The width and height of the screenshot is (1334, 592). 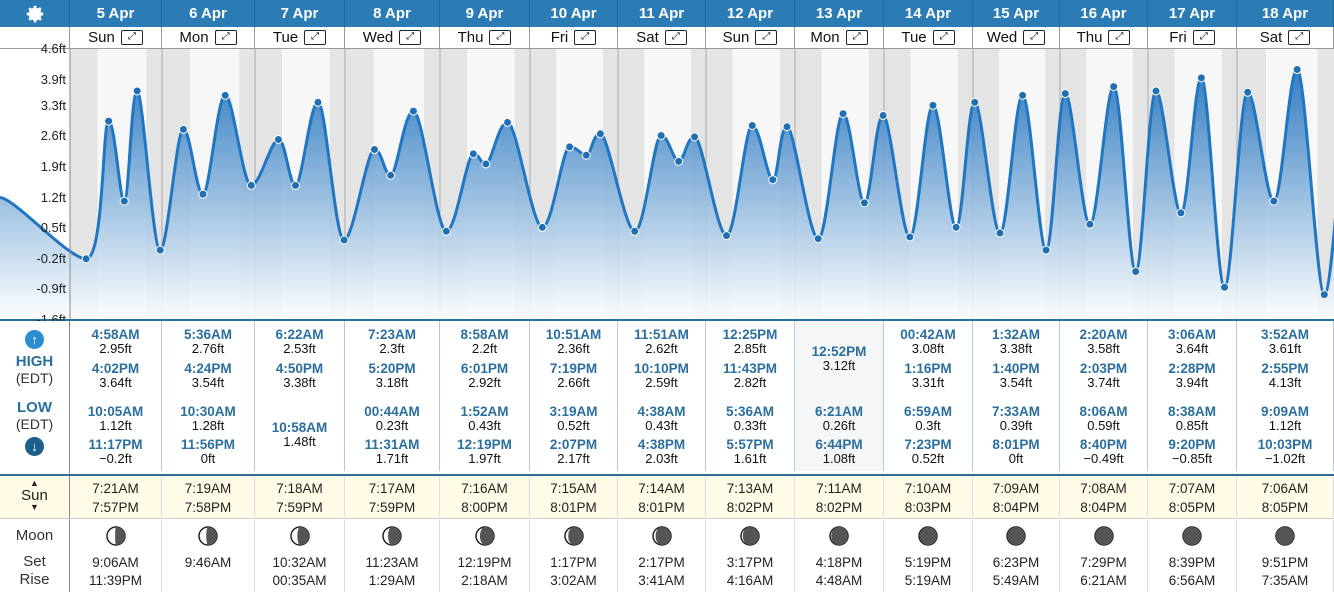 What do you see at coordinates (300, 497) in the screenshot?
I see `sun-day-cell: 7:18AM 7:59PM` at bounding box center [300, 497].